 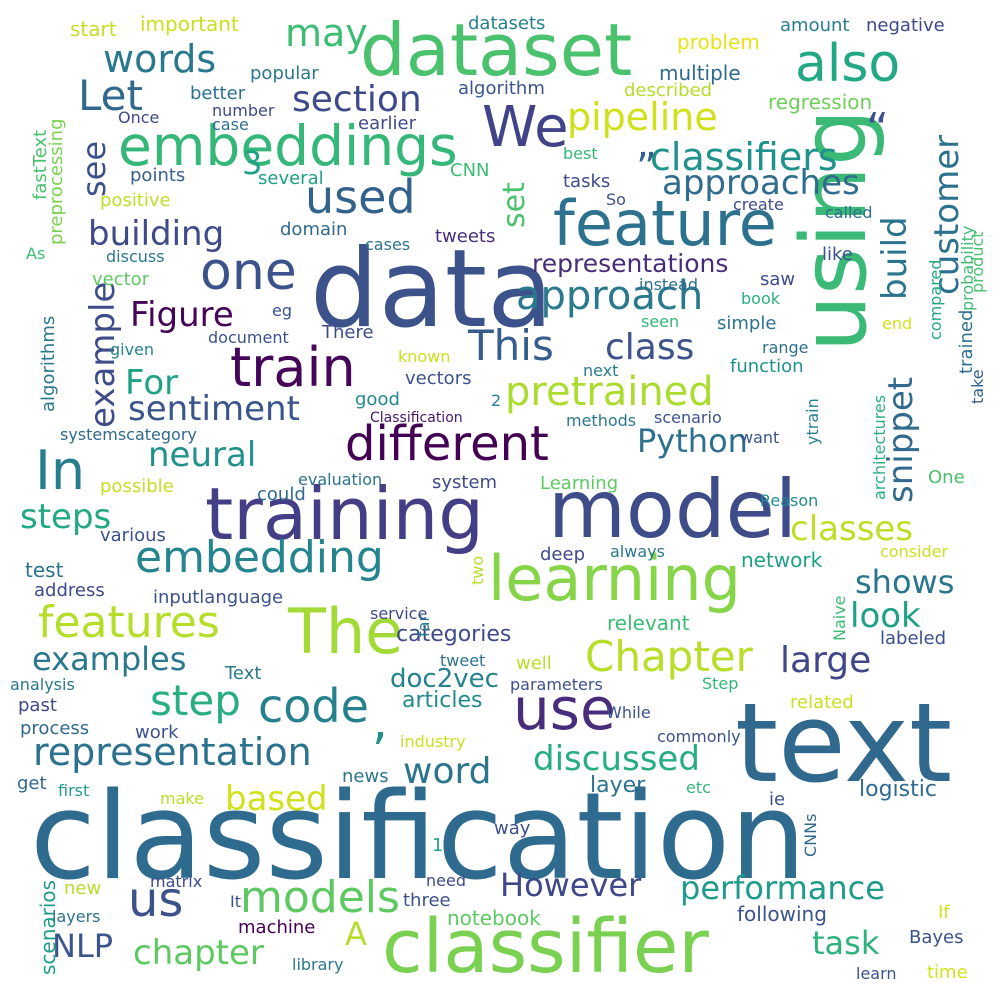 I want to click on word-for: For, so click(x=152, y=383).